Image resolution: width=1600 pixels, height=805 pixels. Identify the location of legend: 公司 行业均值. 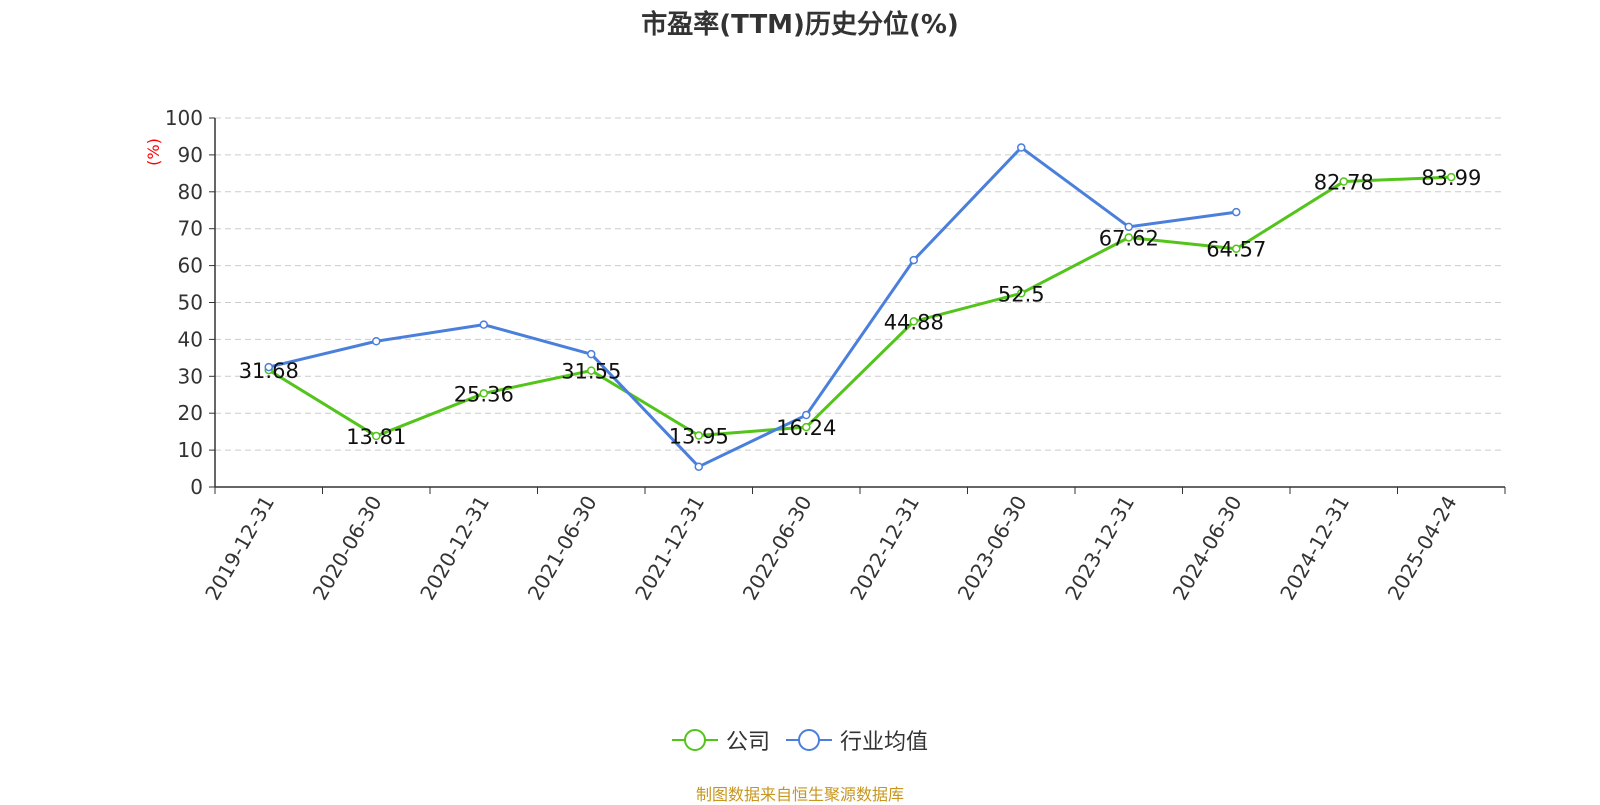
(800, 740).